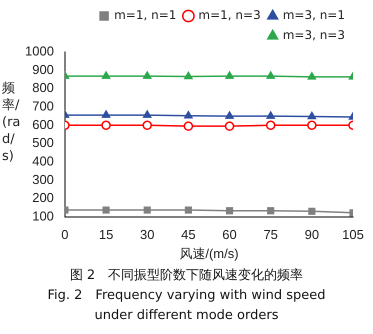 This screenshot has width=373, height=334. I want to click on x-tick-label: 90, so click(312, 234).